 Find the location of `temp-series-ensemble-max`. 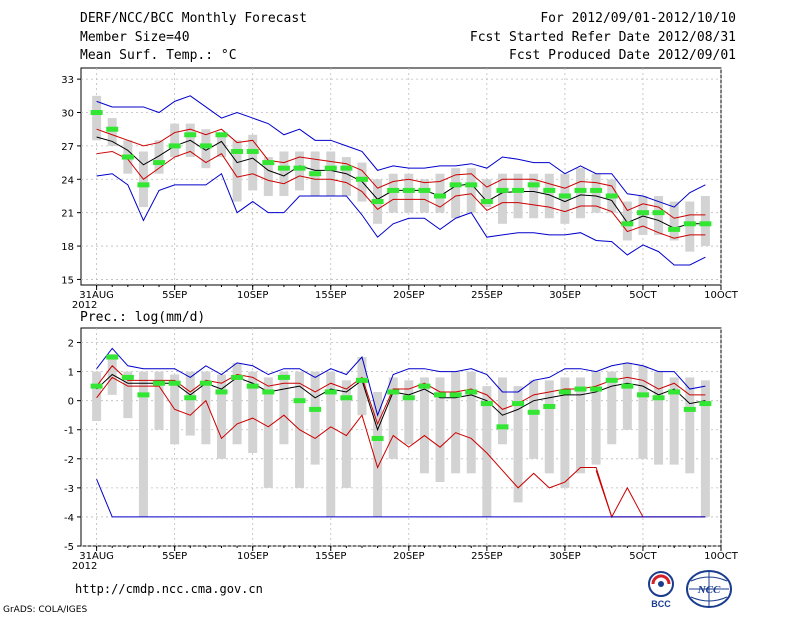

temp-series-ensemble-max is located at coordinates (401, 151).